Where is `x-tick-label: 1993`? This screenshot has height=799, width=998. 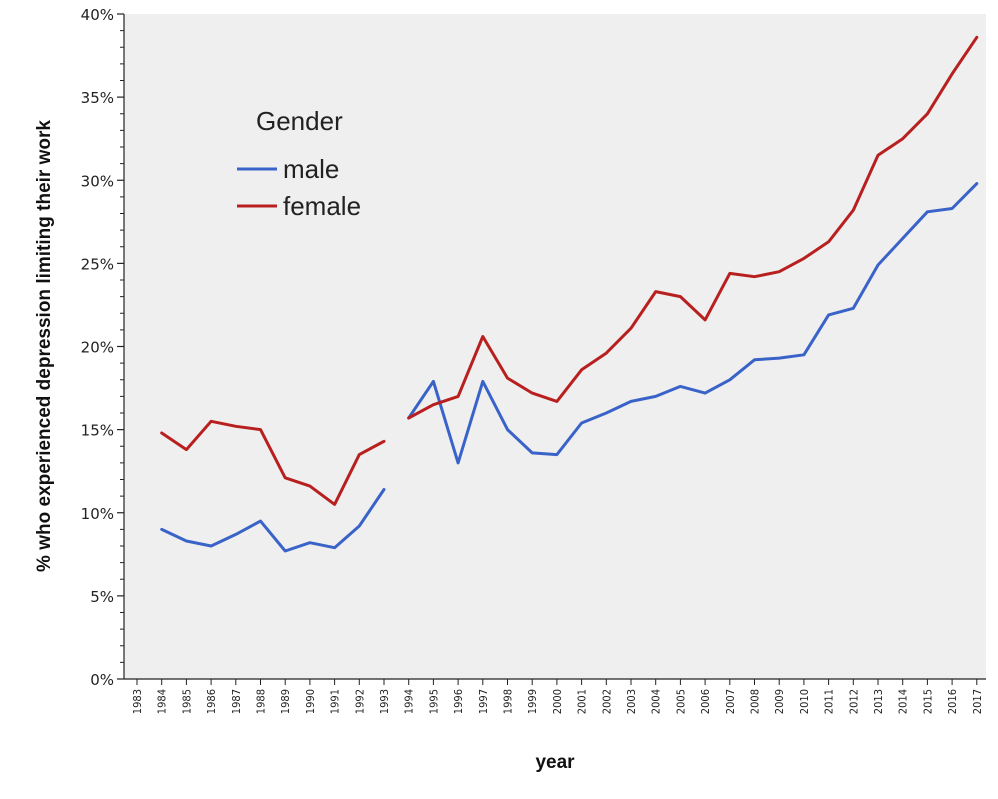 x-tick-label: 1993 is located at coordinates (384, 701).